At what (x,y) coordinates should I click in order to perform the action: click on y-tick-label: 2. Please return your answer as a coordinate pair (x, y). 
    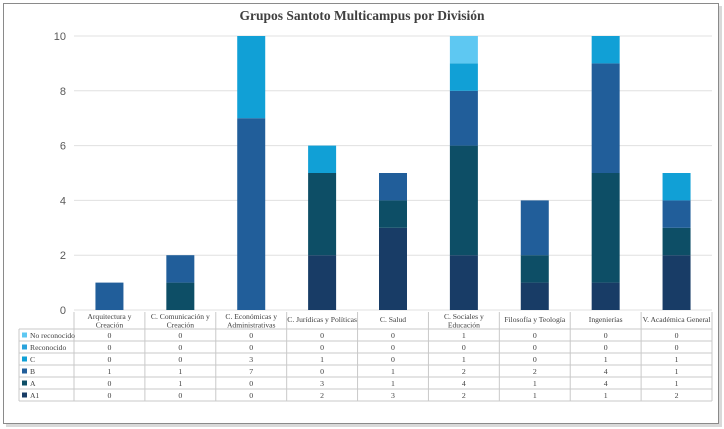
    Looking at the image, I should click on (63, 256).